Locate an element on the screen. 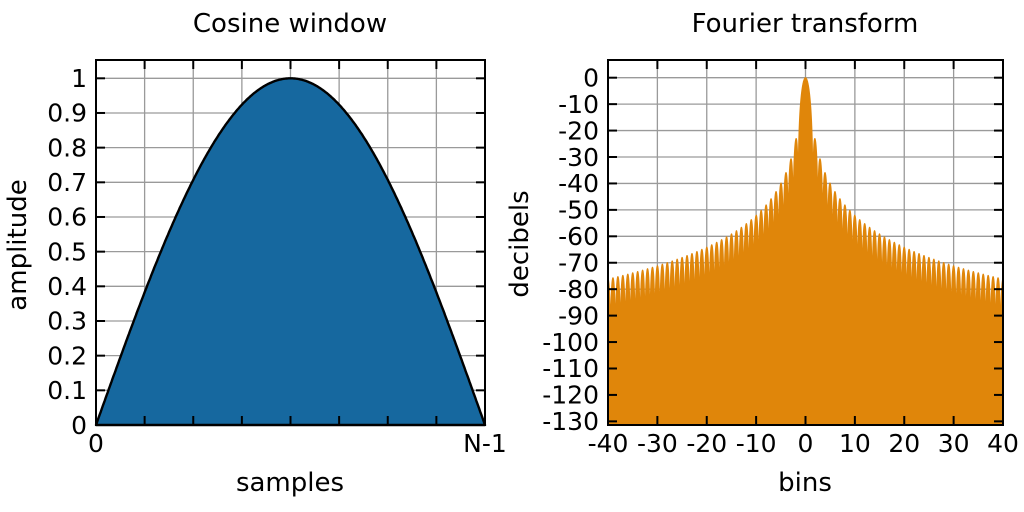  fourier-transform-title: Fourier transform is located at coordinates (805, 24).